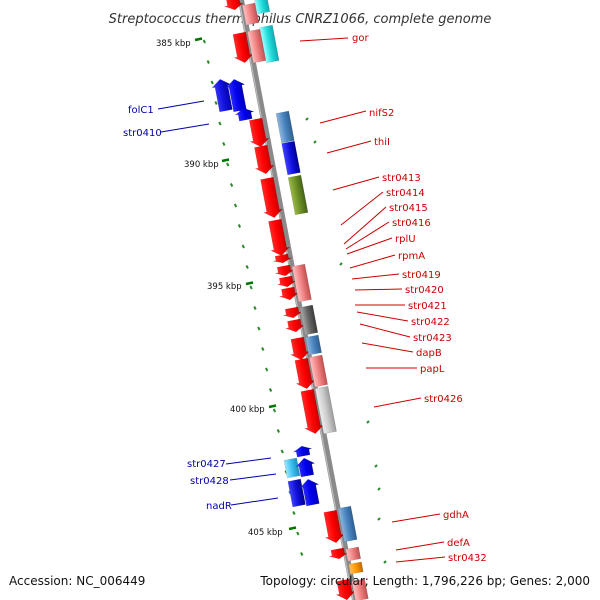 The image size is (600, 600). Describe the element at coordinates (360, 38) in the screenshot. I see `gene-label-gor: gor` at that location.